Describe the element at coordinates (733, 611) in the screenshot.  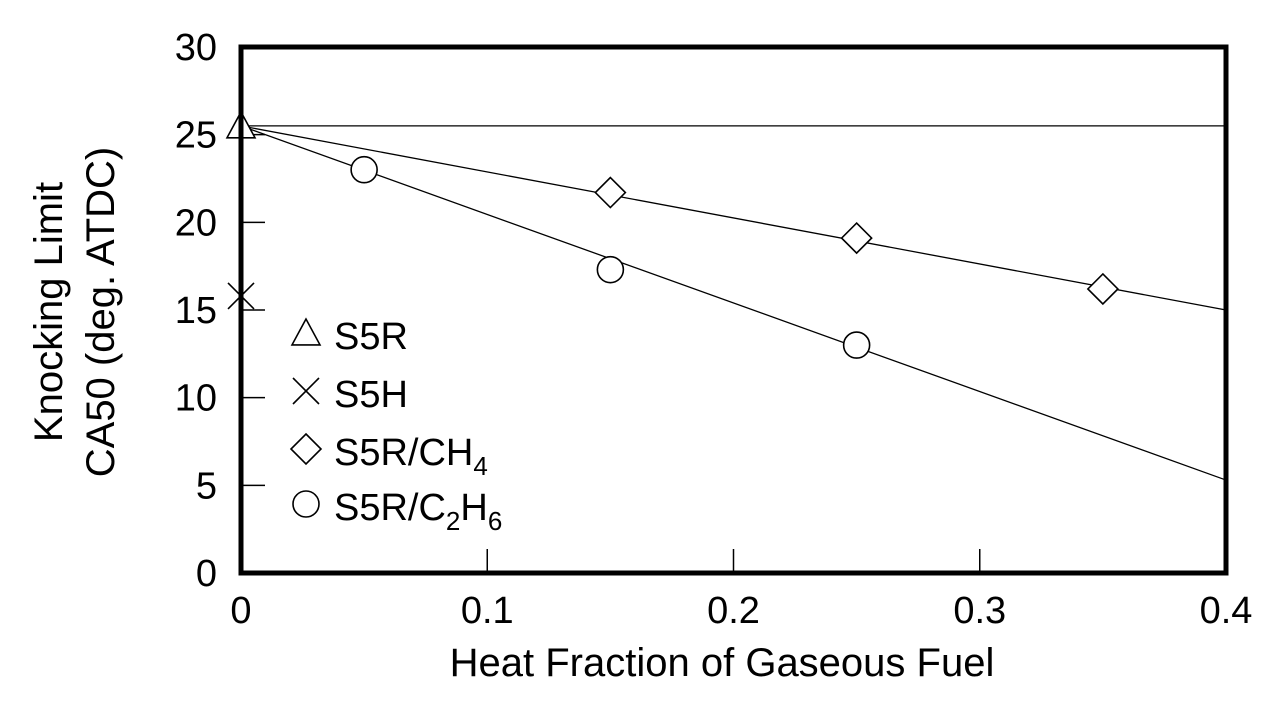
I see `x-tick-label: 0.2` at that location.